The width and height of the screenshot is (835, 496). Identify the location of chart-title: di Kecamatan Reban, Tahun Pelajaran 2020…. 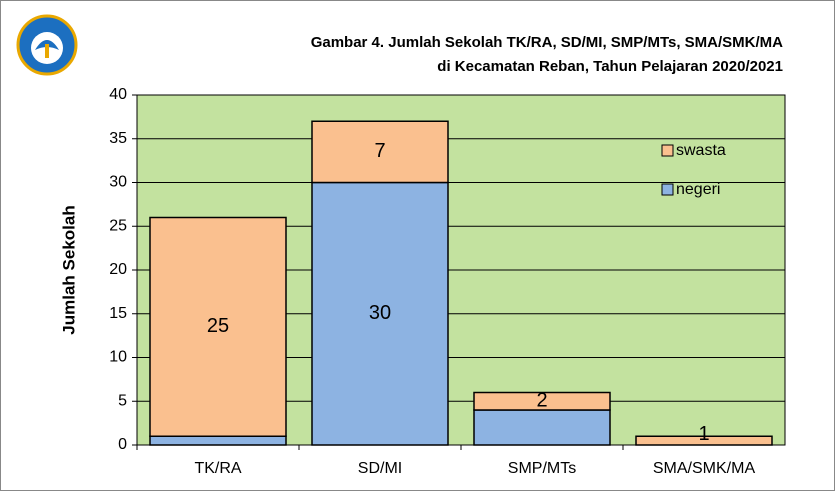
(610, 66).